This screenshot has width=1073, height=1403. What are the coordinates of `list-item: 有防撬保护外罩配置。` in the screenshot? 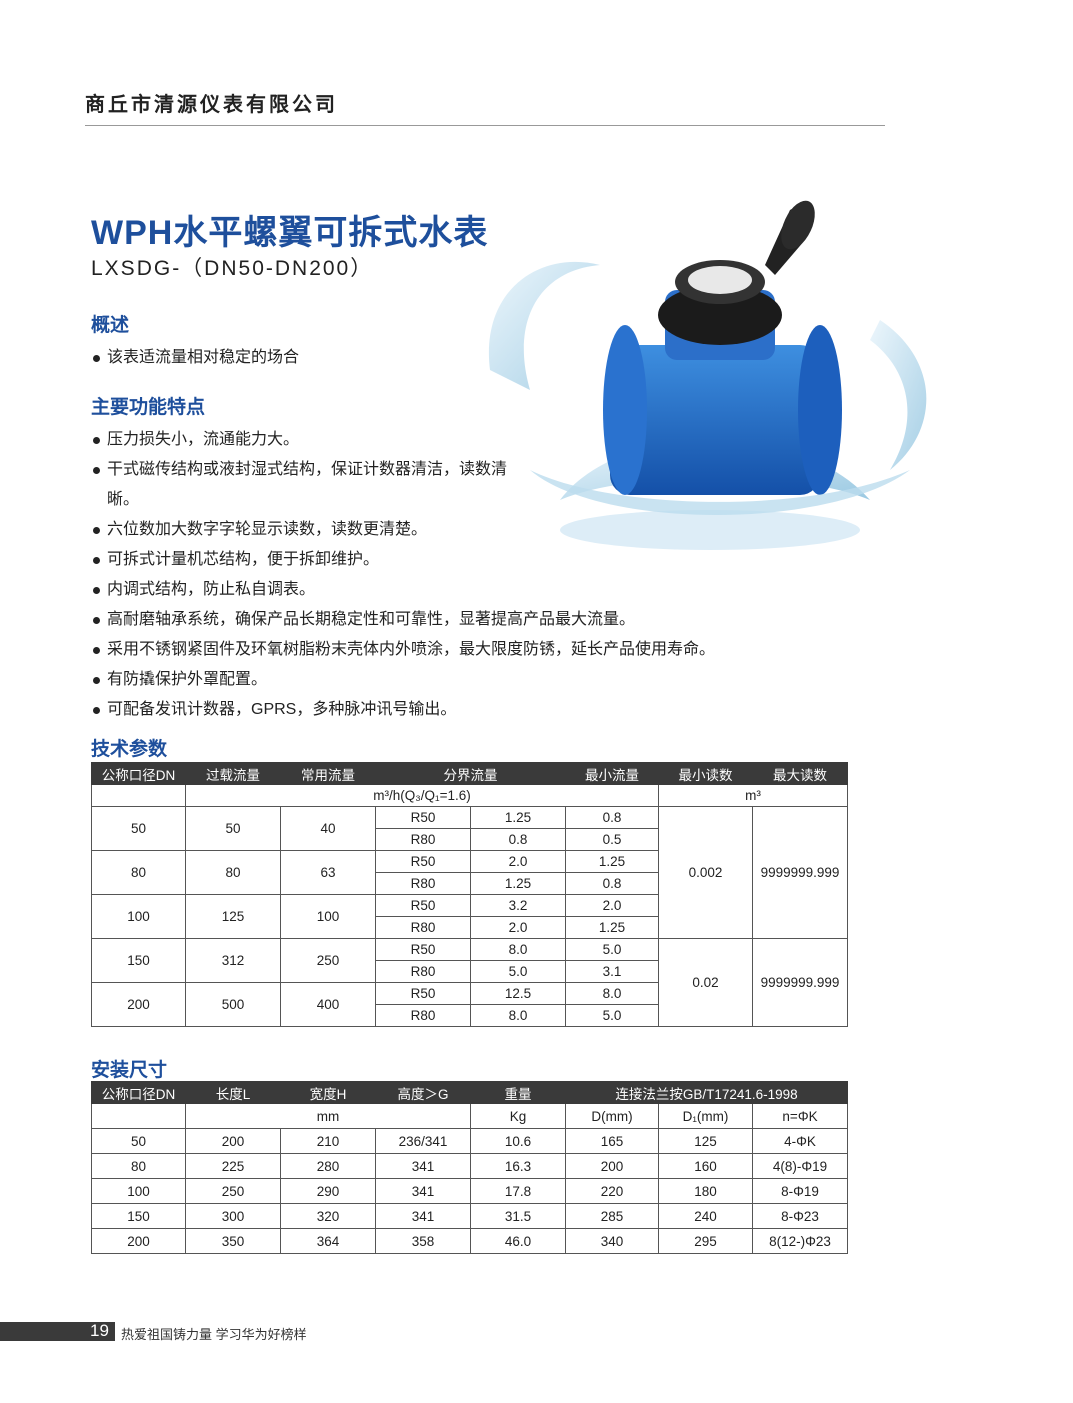 It's located at (403, 680).